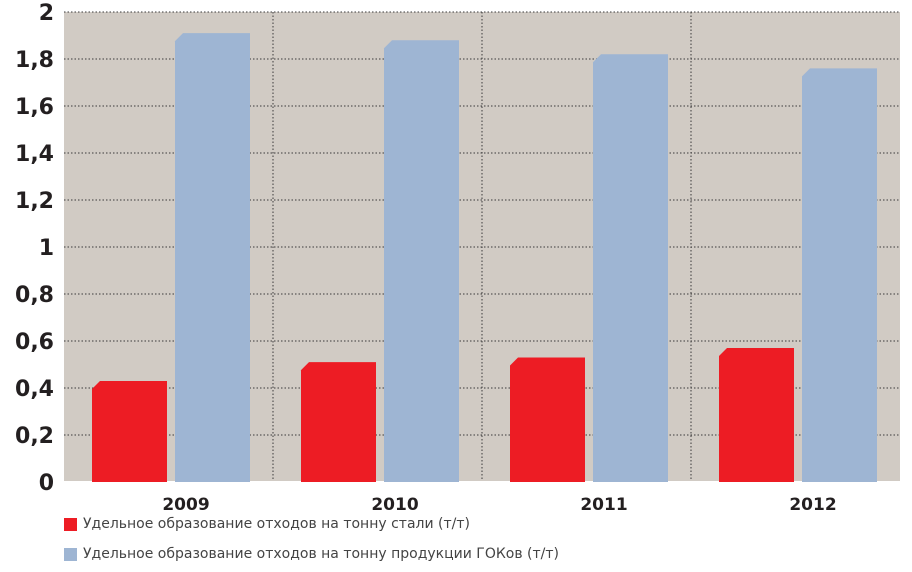 This screenshot has height=572, width=912. I want to click on y-axis-ticks: 0 0,2 0,4 0,6 0,8 1 1,2 1,4 1,6 1,8 2, so click(34, 248).